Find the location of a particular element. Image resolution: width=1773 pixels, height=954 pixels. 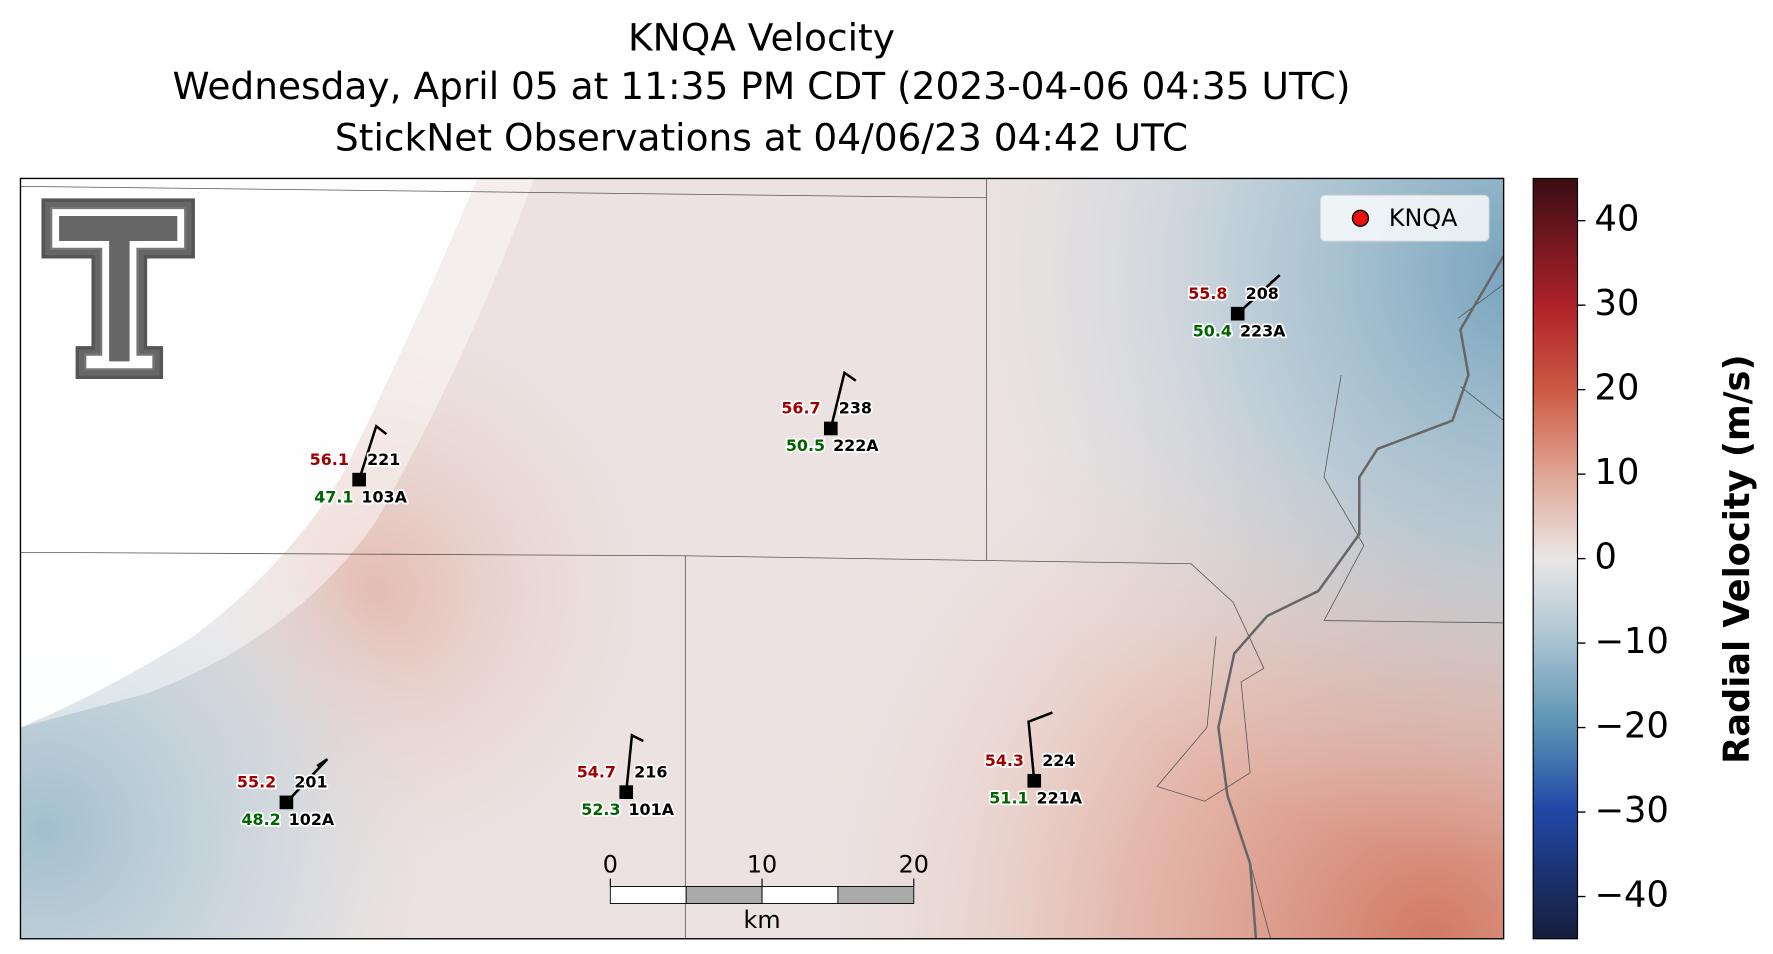

legend-marker is located at coordinates (1360, 218).